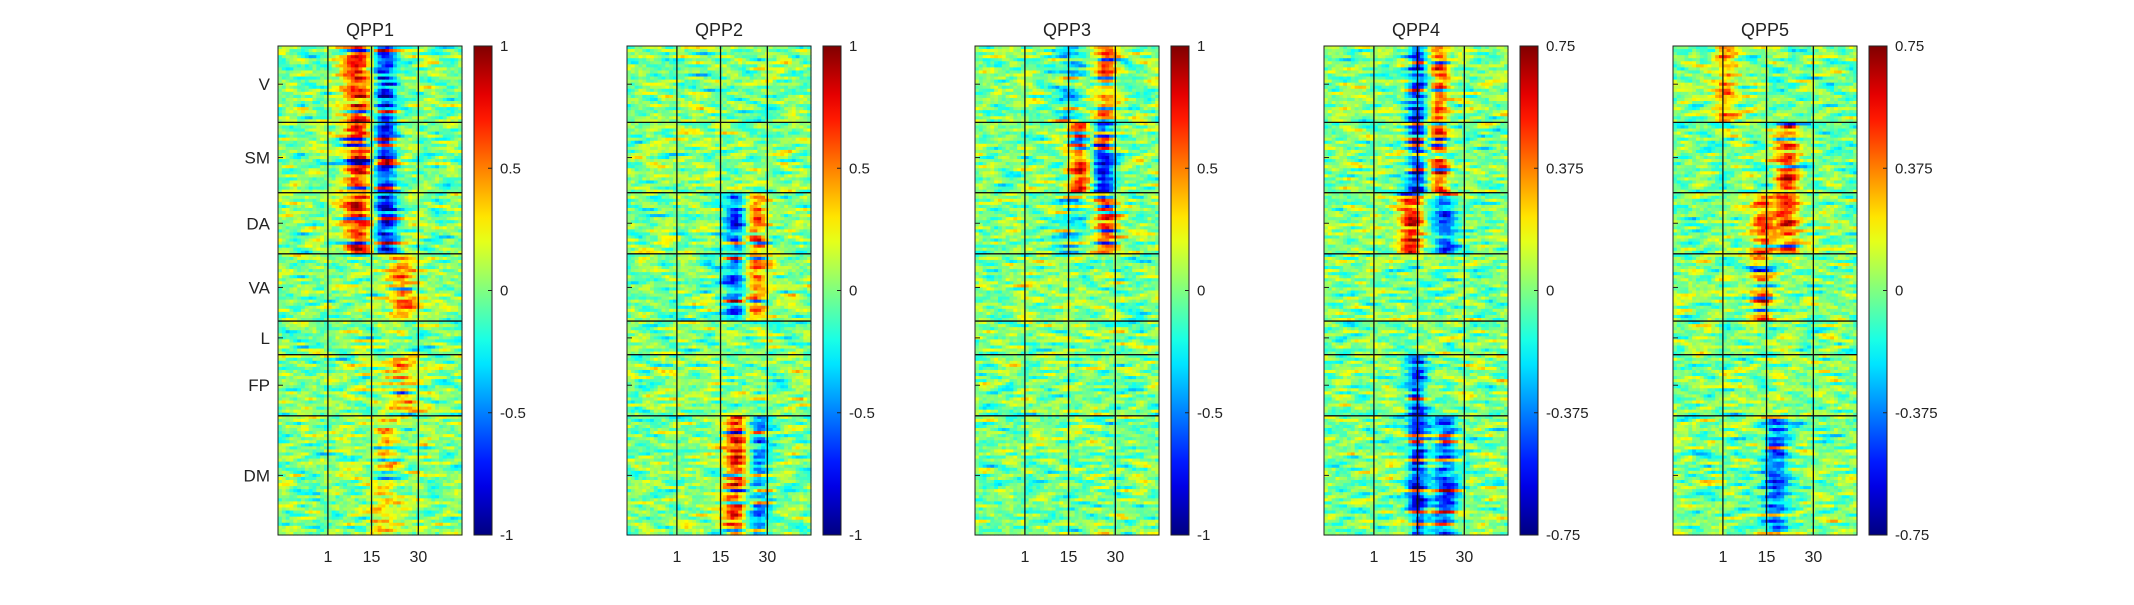 The height and width of the screenshot is (605, 2134). I want to click on qpp-panel-1: QPP1 V SM DA VA L FP DM 1 15 30 1 0.5 0 -0.5 -1, so click(385, 293).